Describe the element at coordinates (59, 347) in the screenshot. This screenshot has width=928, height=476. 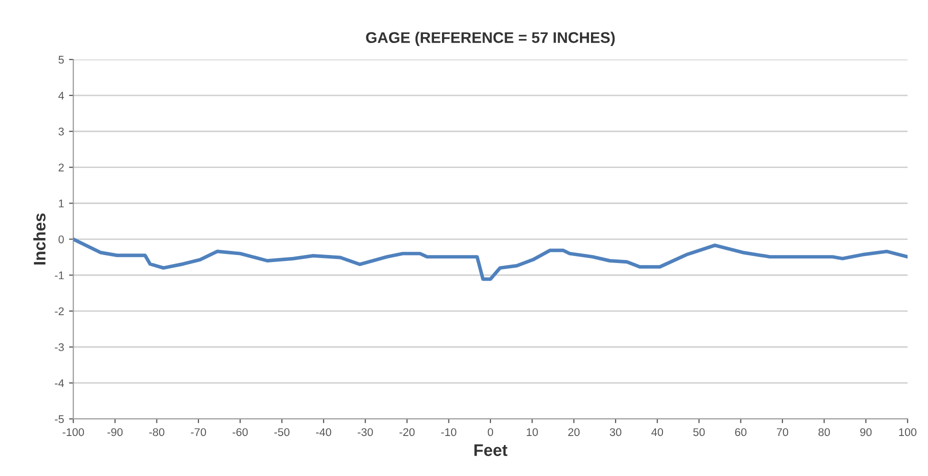
I see `y-tick-label: -3` at that location.